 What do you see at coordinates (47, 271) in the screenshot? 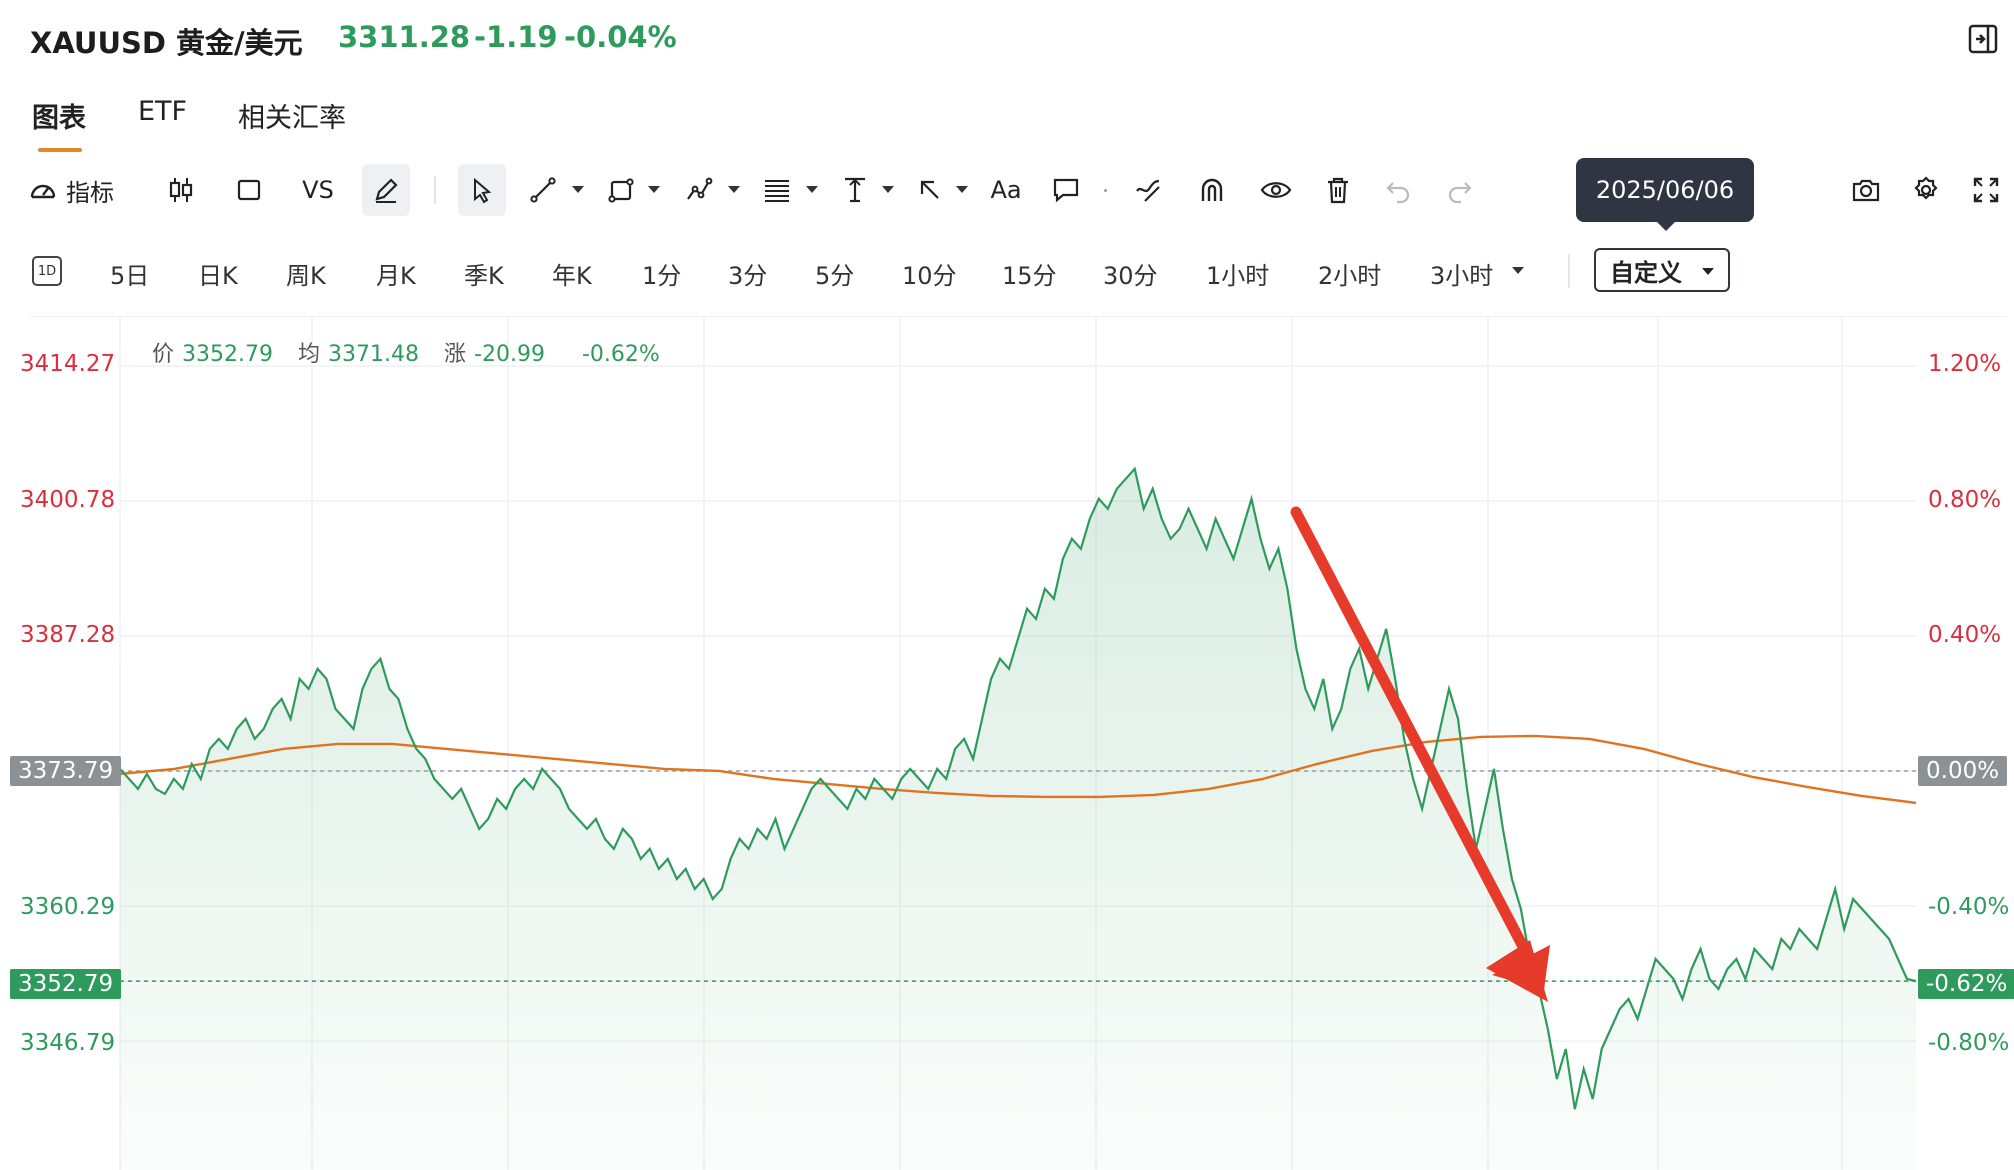
I see `one-day-icon: 1D` at bounding box center [47, 271].